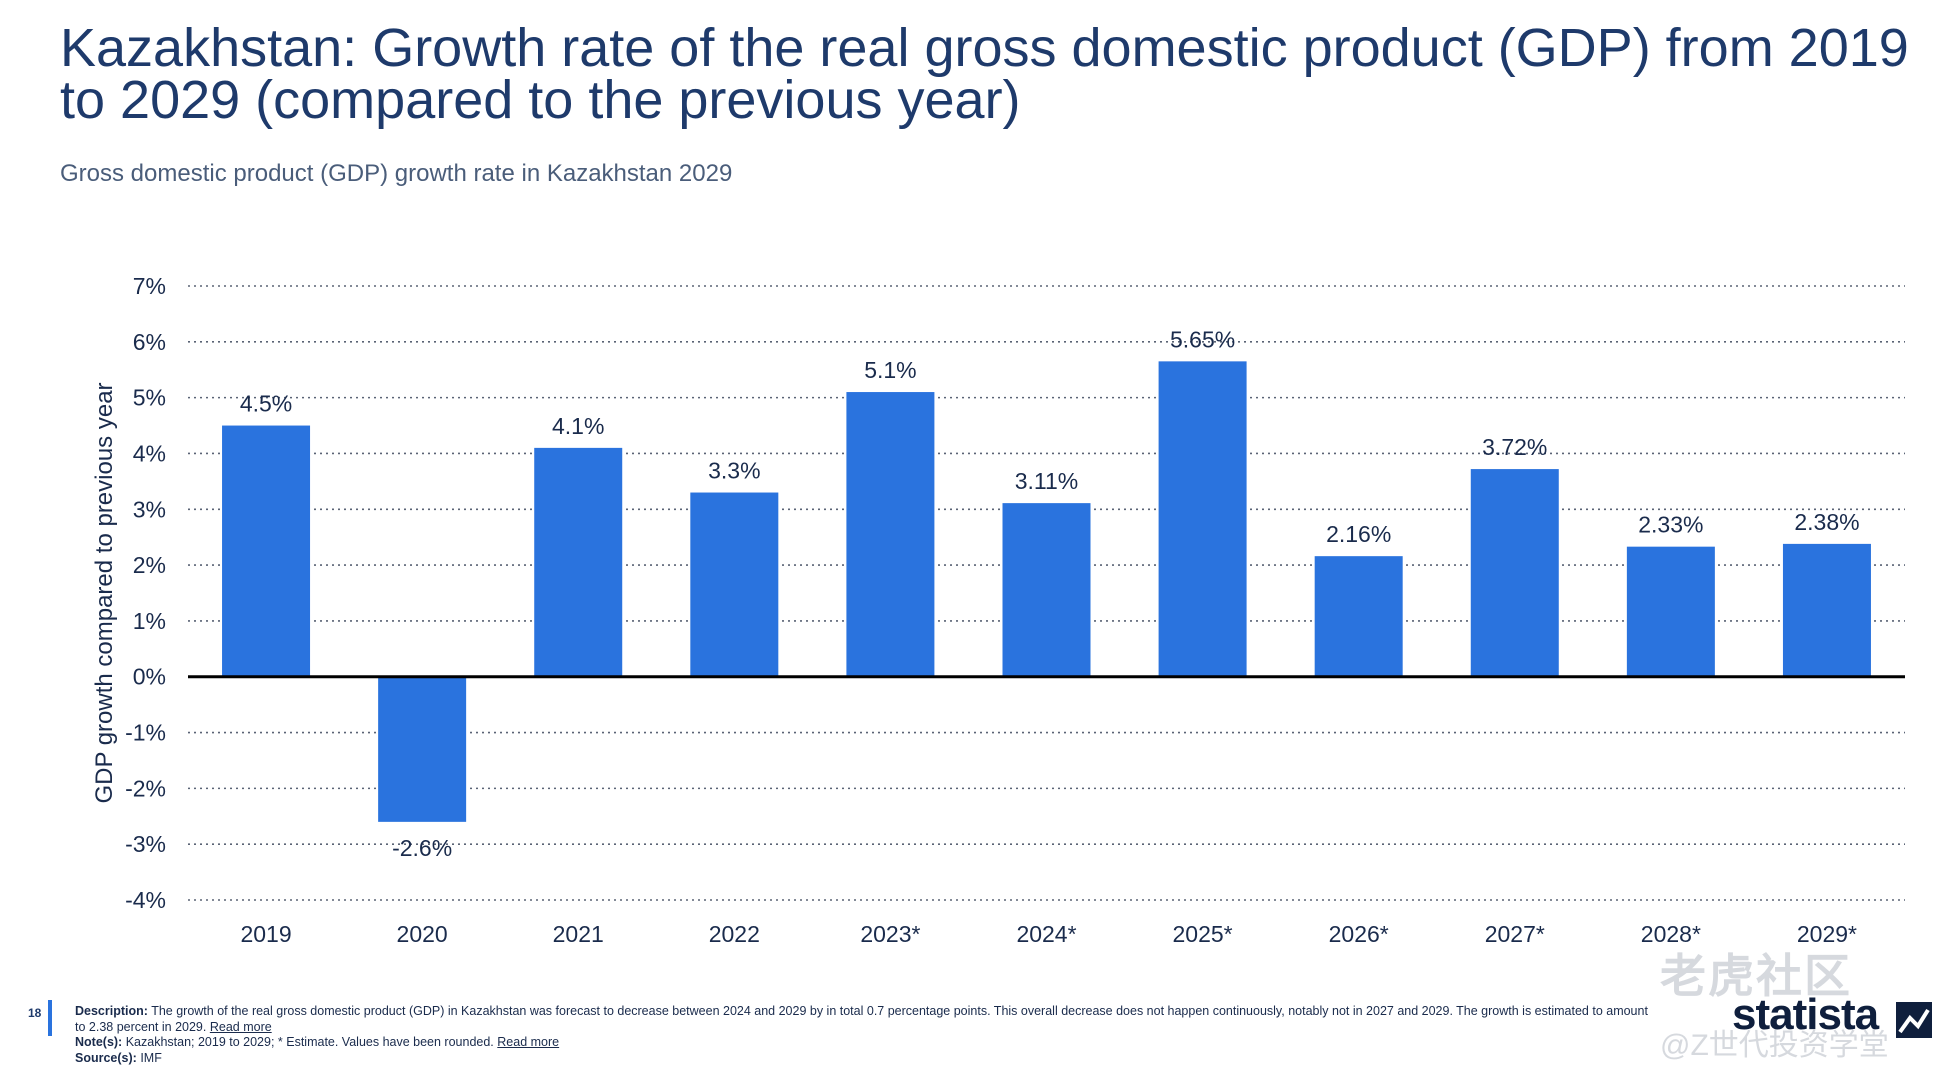 The height and width of the screenshot is (1082, 1960). What do you see at coordinates (266, 404) in the screenshot?
I see `data-label: 4.5%` at bounding box center [266, 404].